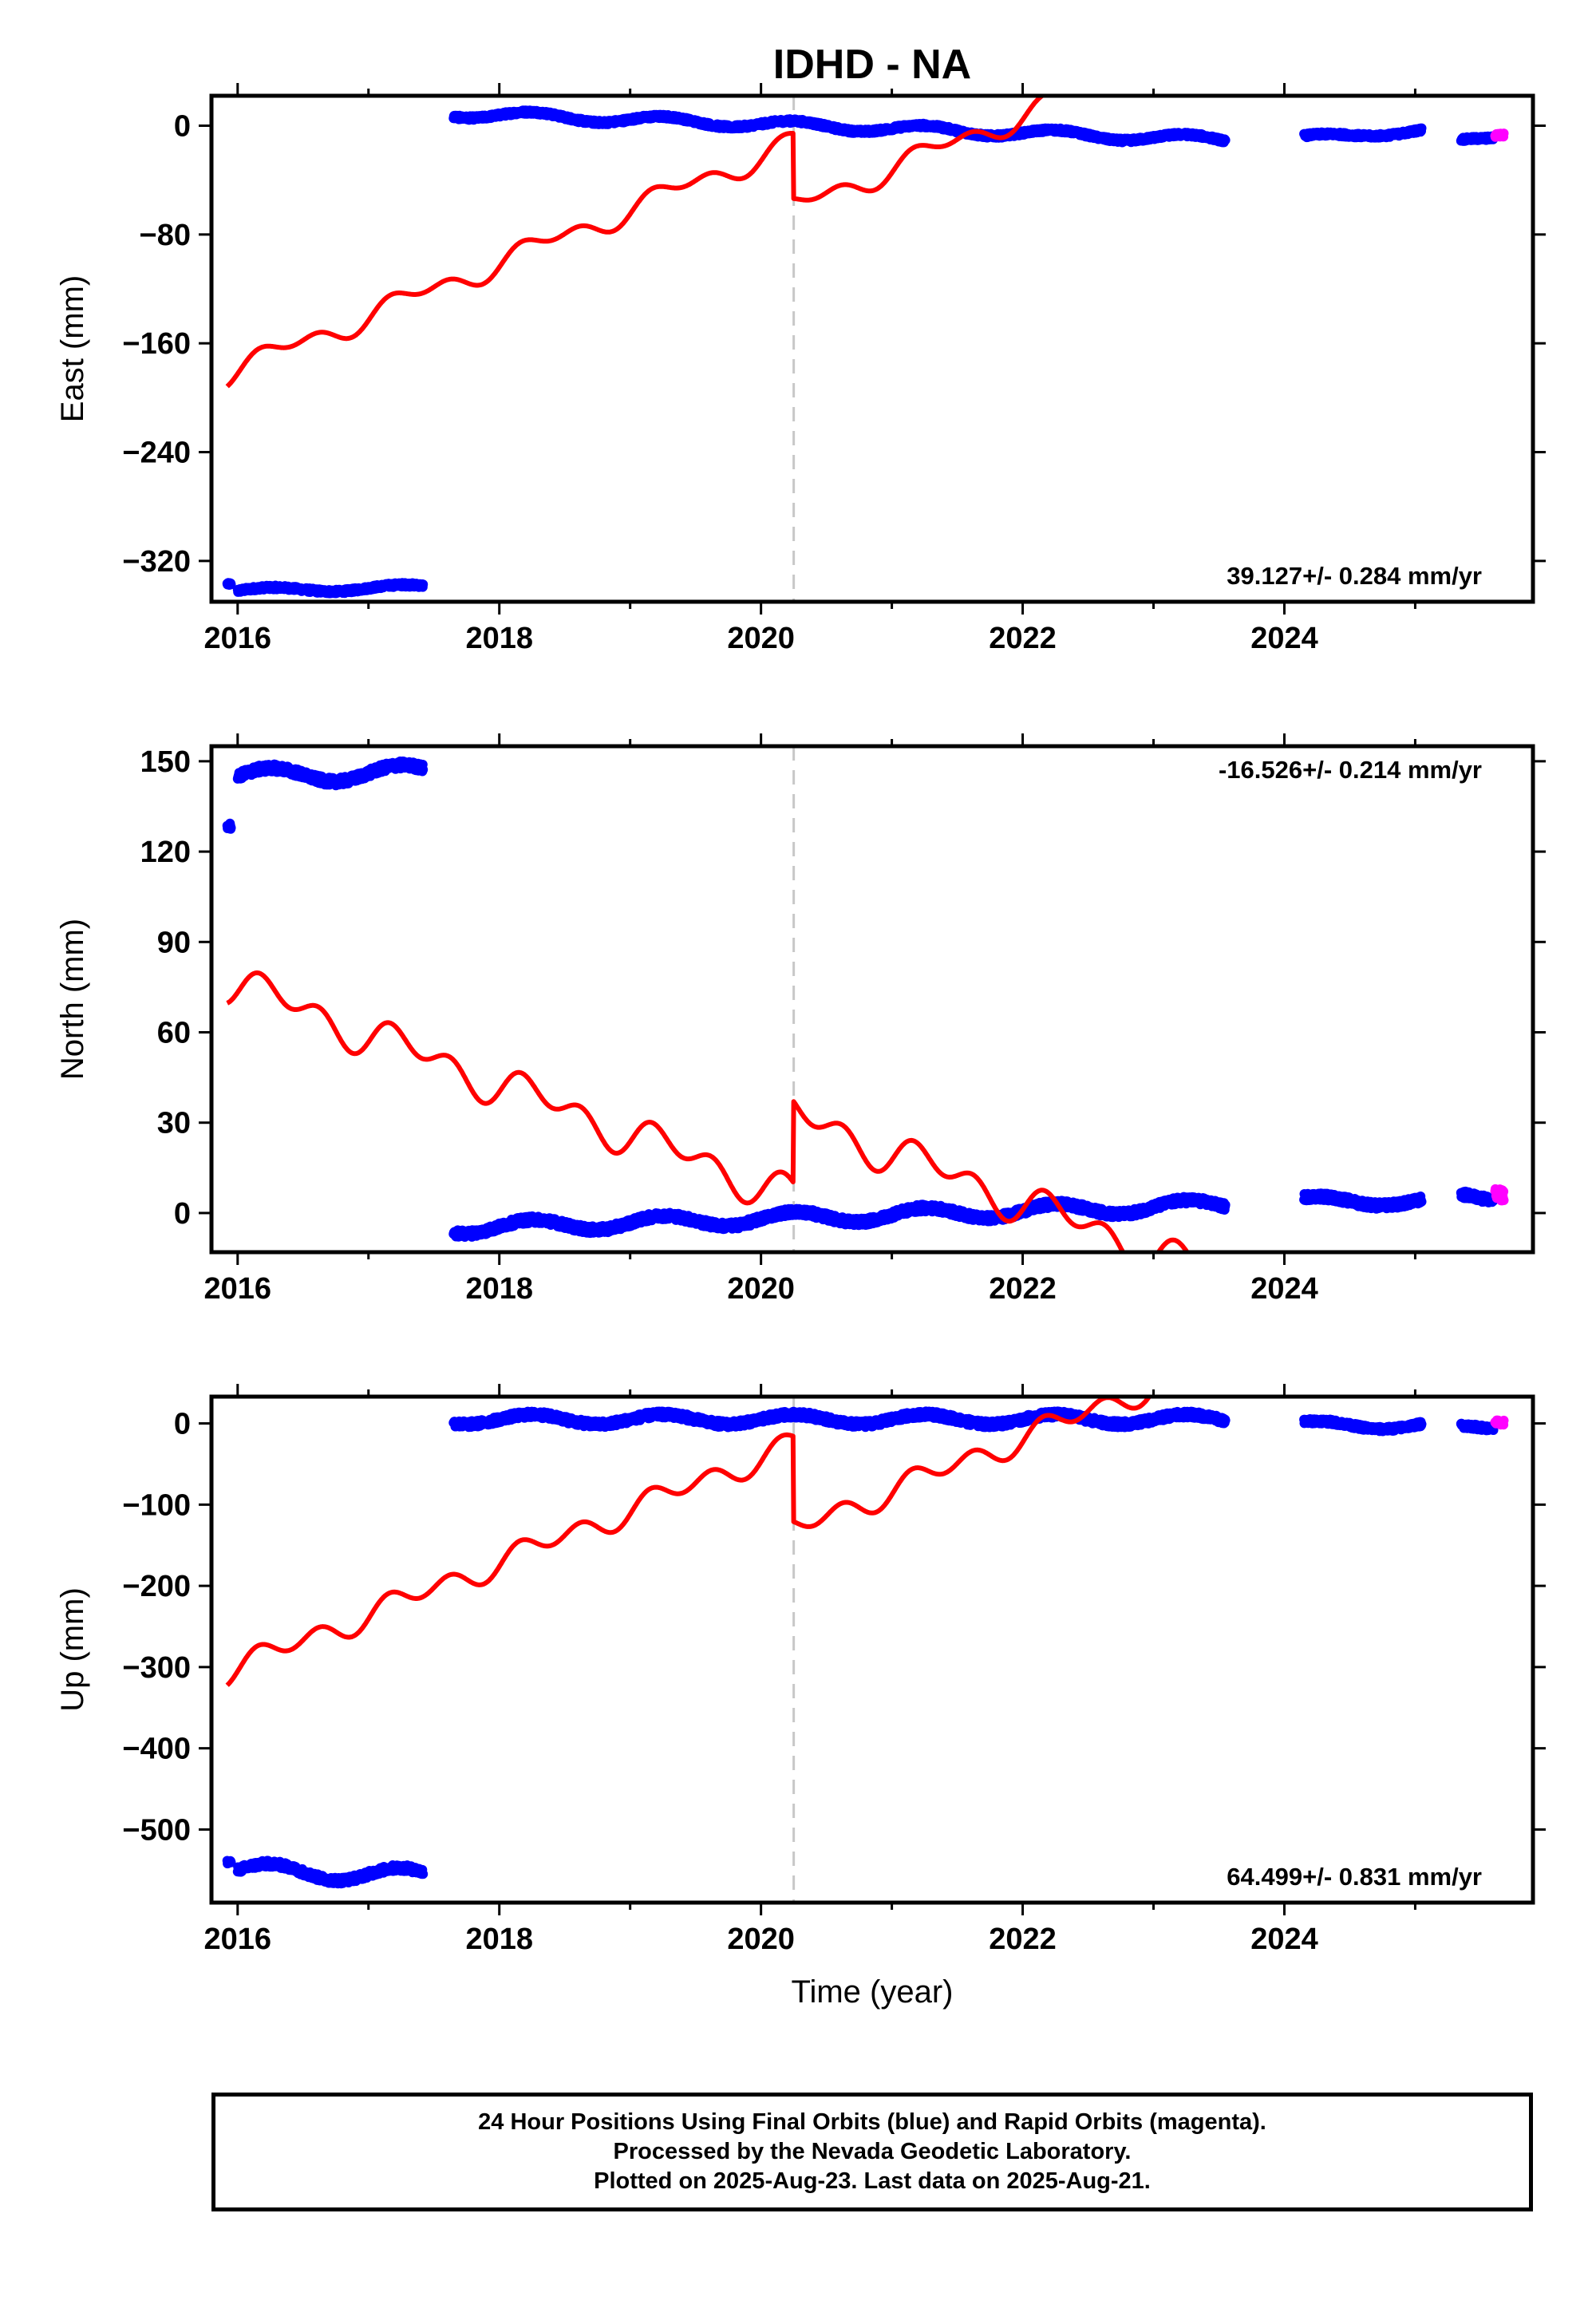 The height and width of the screenshot is (2316, 1596). What do you see at coordinates (1504, 133) in the screenshot?
I see `rapid-data-point` at bounding box center [1504, 133].